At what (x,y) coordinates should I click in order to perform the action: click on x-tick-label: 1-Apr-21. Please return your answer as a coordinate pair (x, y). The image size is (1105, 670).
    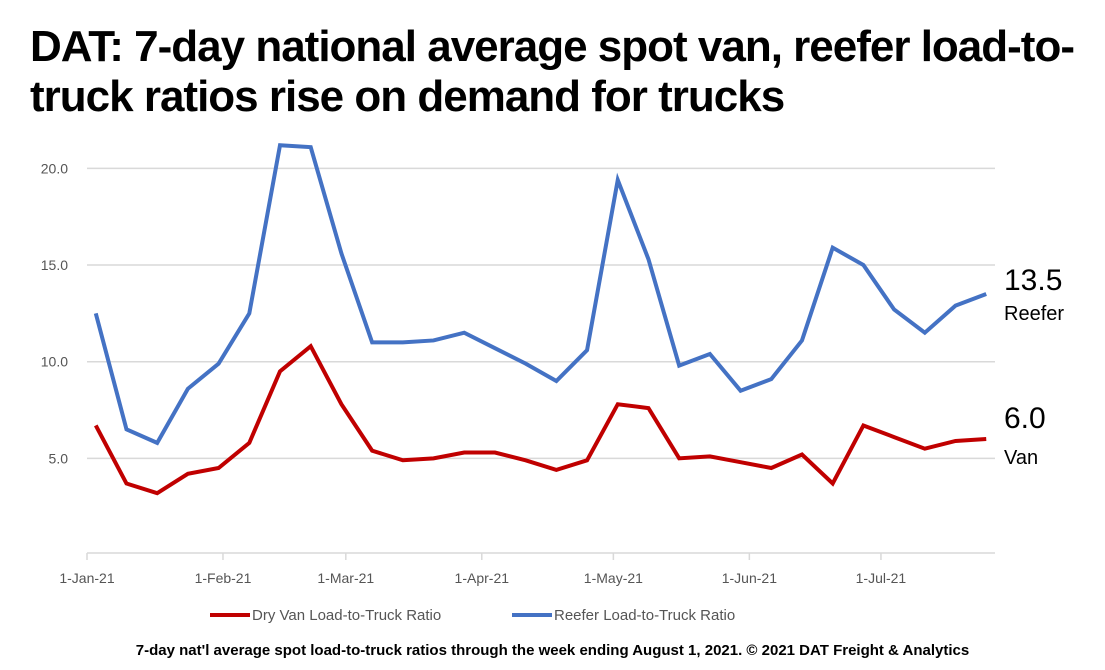
    Looking at the image, I should click on (482, 578).